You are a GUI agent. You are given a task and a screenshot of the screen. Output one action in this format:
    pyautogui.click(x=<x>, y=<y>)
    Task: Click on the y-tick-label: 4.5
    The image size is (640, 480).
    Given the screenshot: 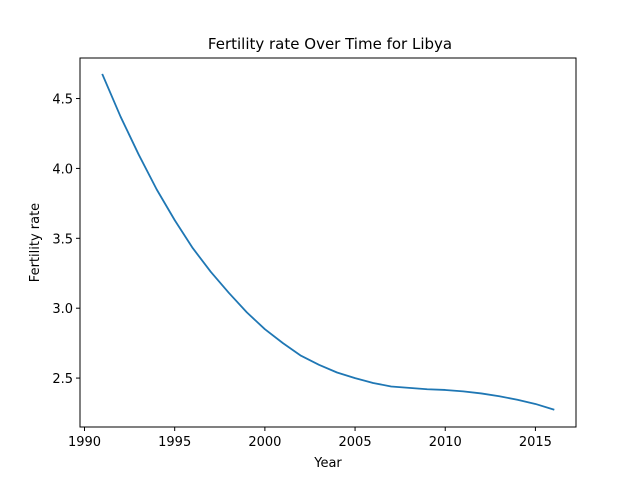 What is the action you would take?
    pyautogui.click(x=62, y=100)
    